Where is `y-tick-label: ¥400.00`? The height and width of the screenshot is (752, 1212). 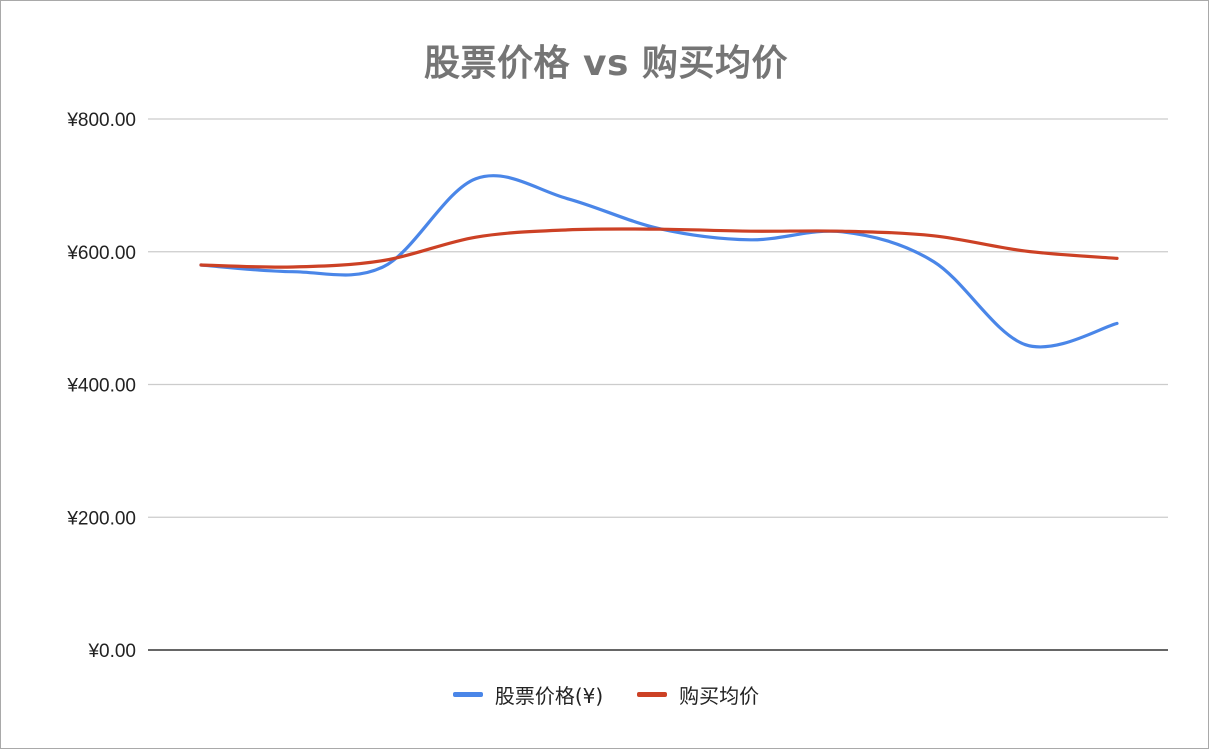
y-tick-label: ¥400.00 is located at coordinates (101, 386).